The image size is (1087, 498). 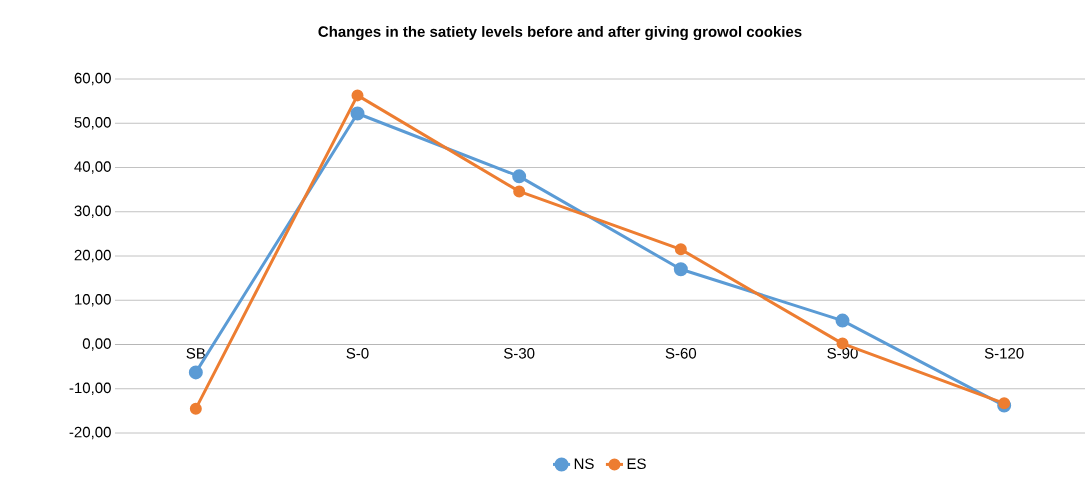 I want to click on y-tick-label: -10,00, so click(x=90, y=388).